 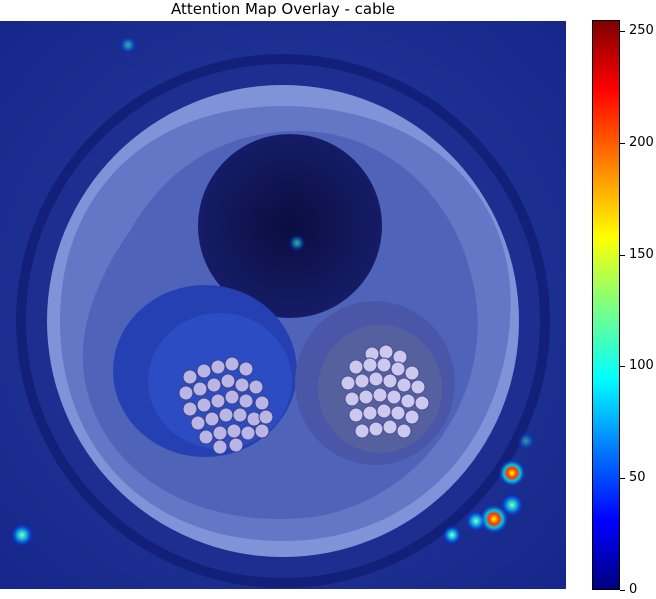 What do you see at coordinates (641, 31) in the screenshot?
I see `colorbar-tick-label: 250` at bounding box center [641, 31].